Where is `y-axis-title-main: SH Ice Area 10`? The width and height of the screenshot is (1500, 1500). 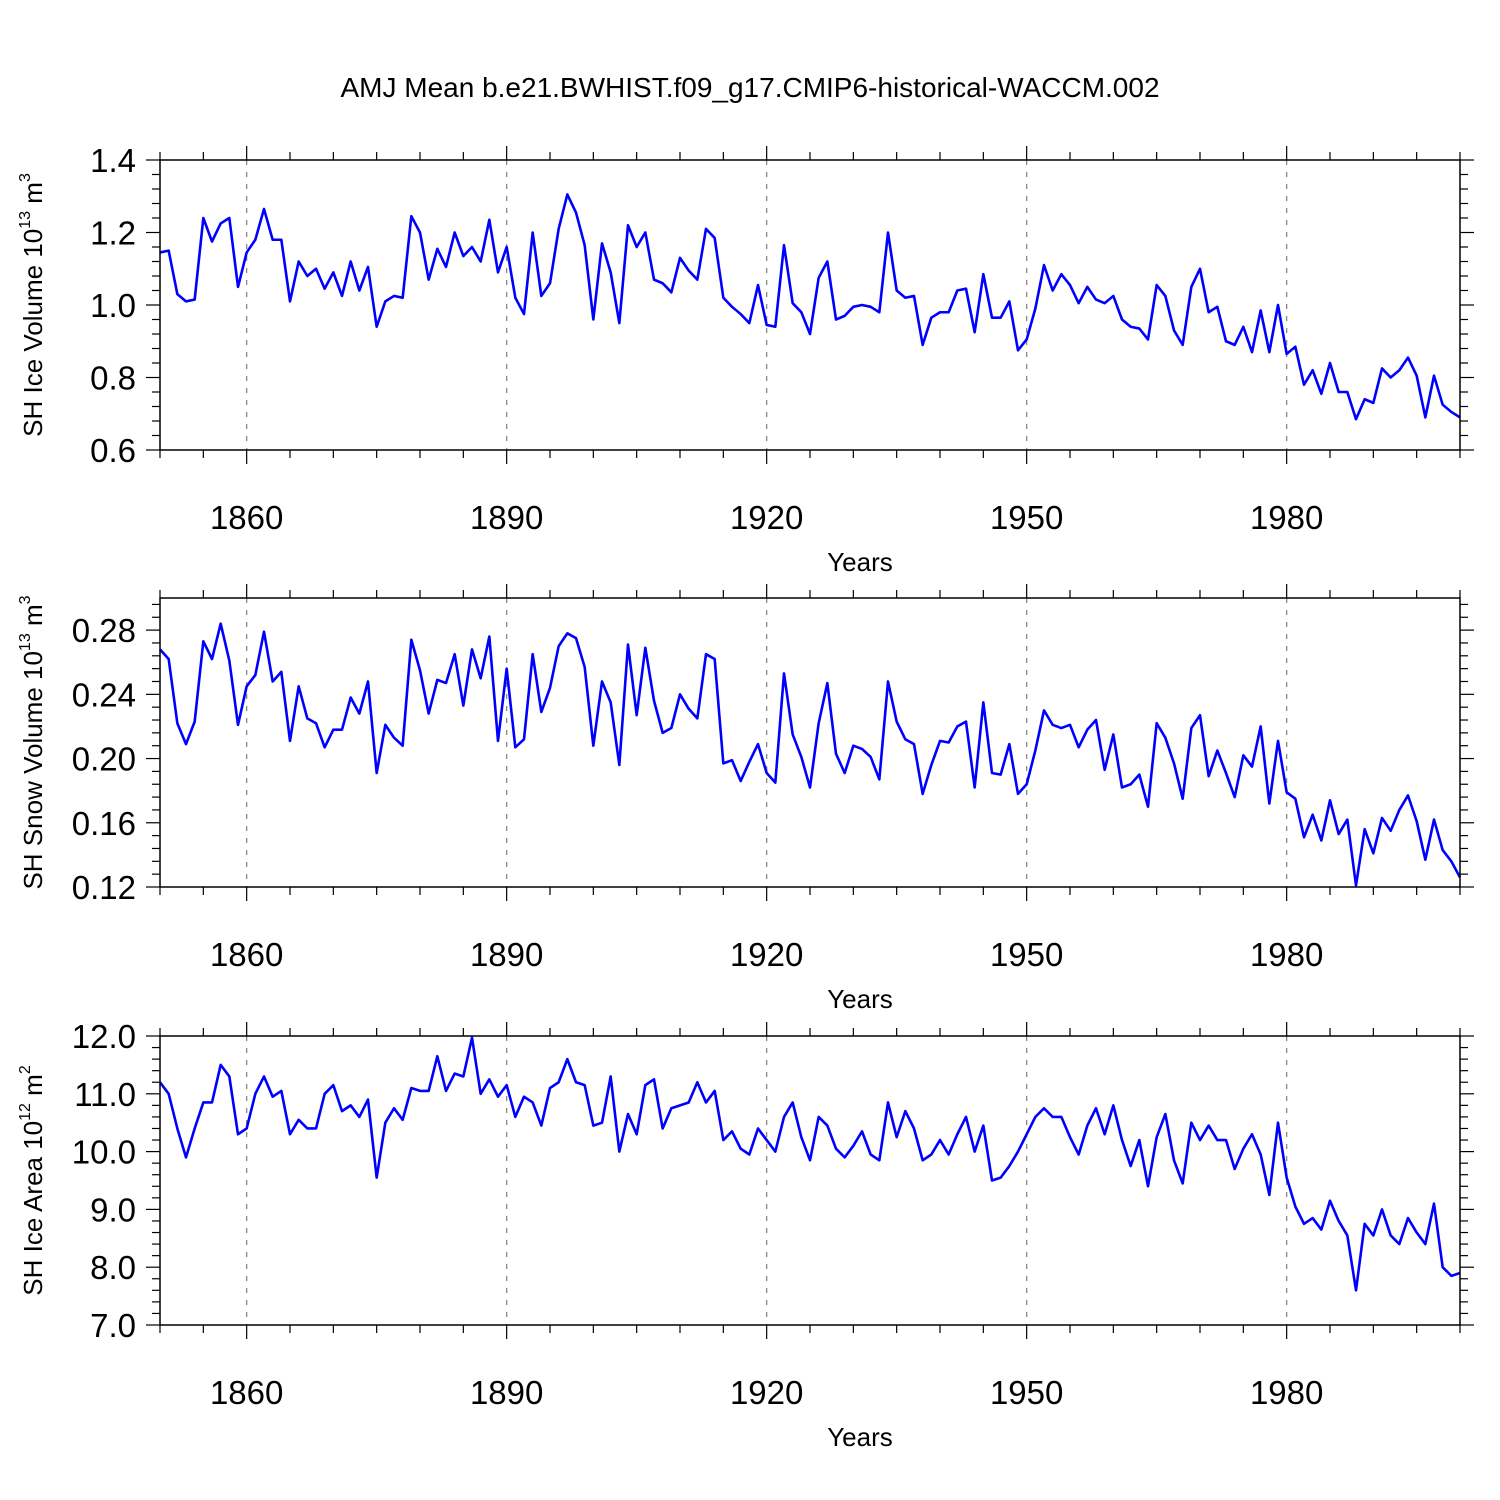 y-axis-title-main: SH Ice Area 10 is located at coordinates (33, 1208).